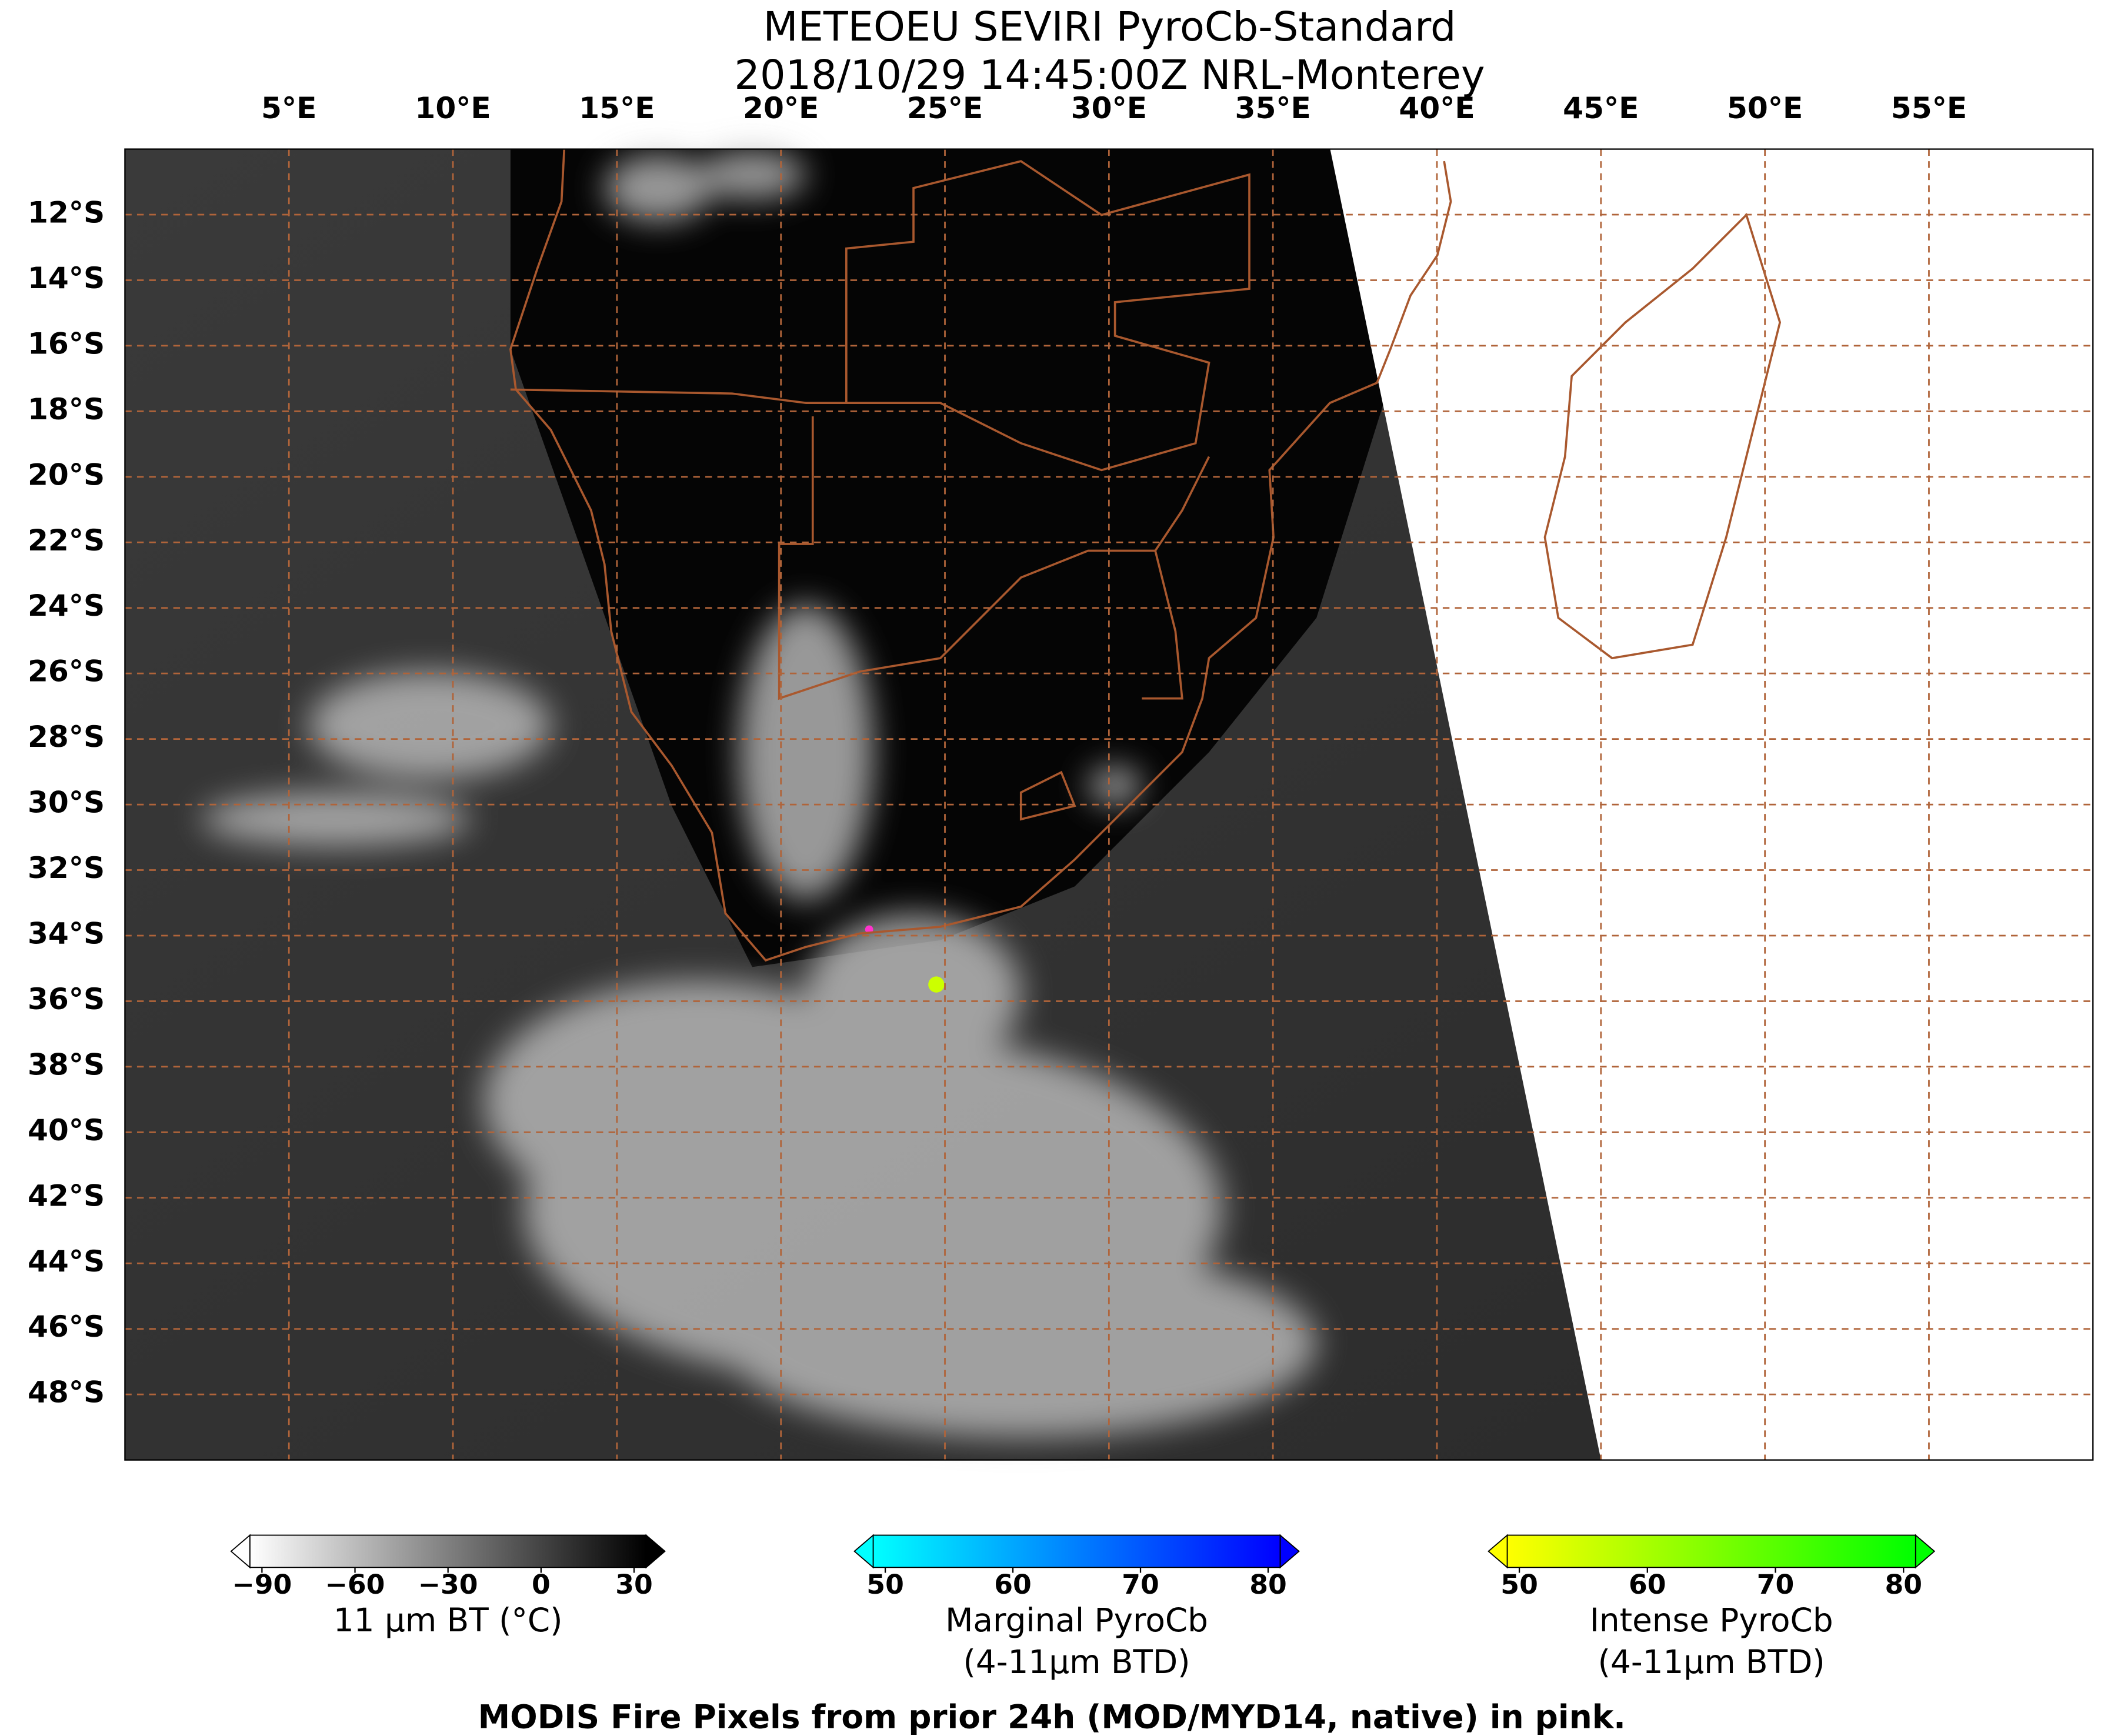 The height and width of the screenshot is (1736, 2101). What do you see at coordinates (1109, 75) in the screenshot?
I see `subtitle: 2018/10/29 14:45:00Z NRL-Monterey` at bounding box center [1109, 75].